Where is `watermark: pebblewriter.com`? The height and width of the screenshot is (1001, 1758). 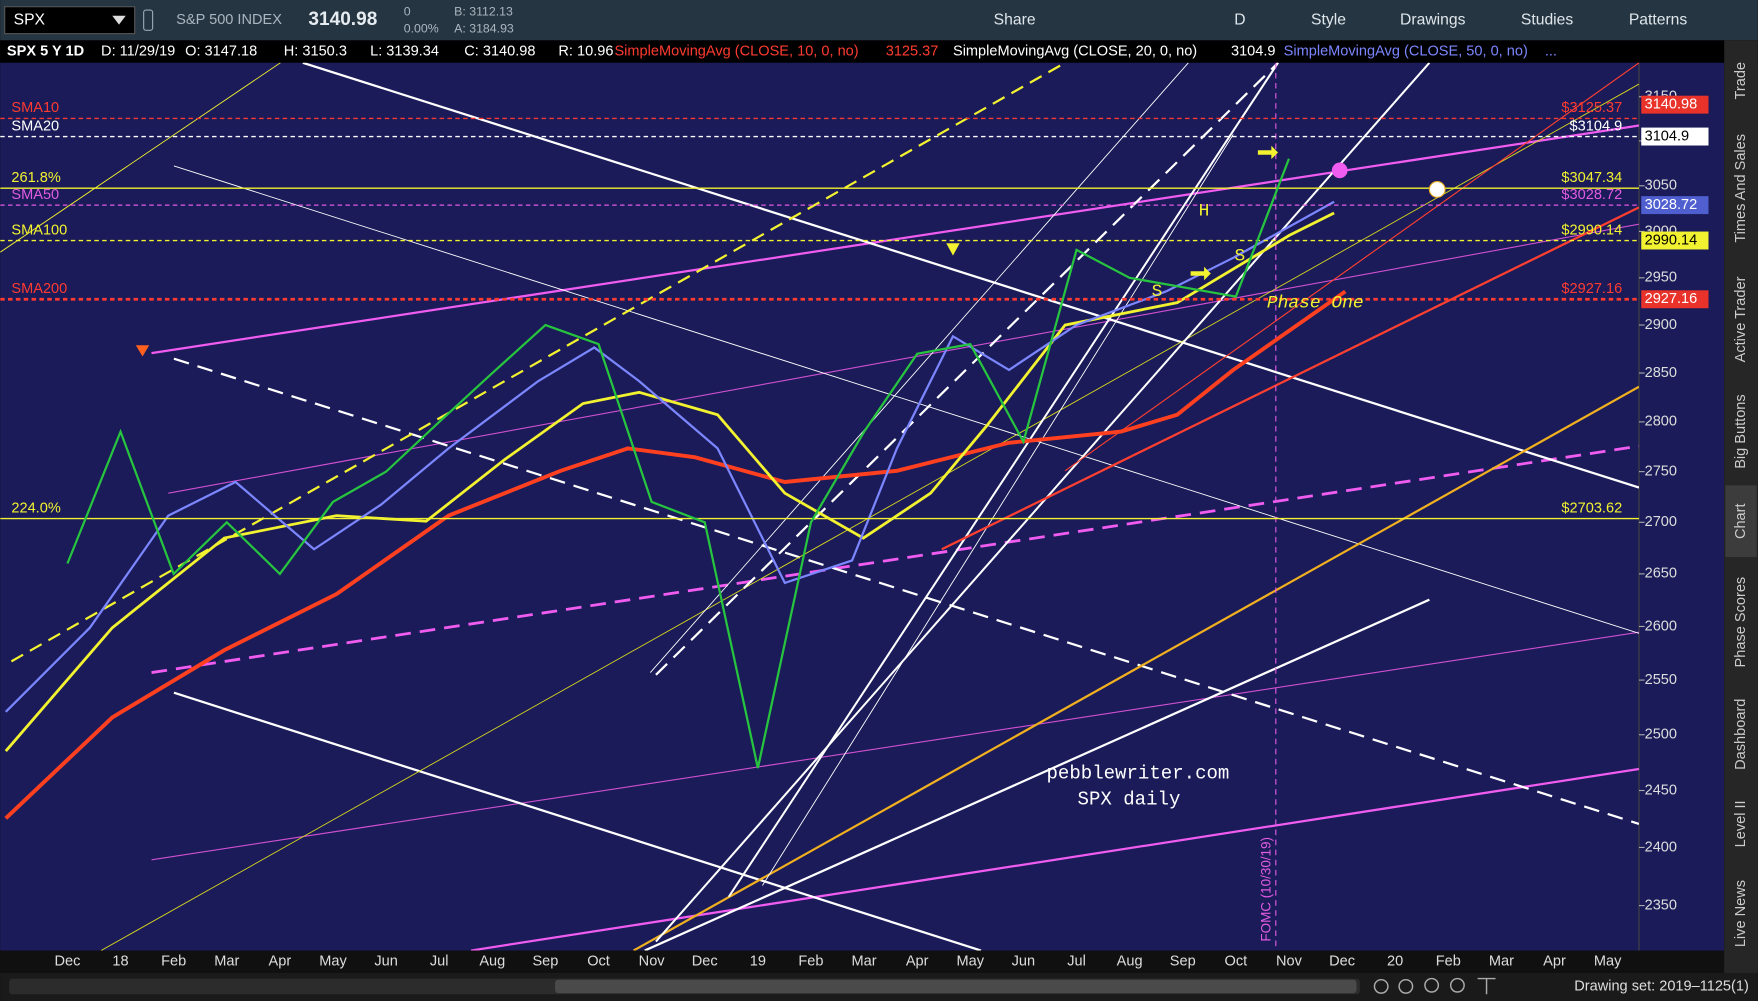 watermark: pebblewriter.com is located at coordinates (1137, 773).